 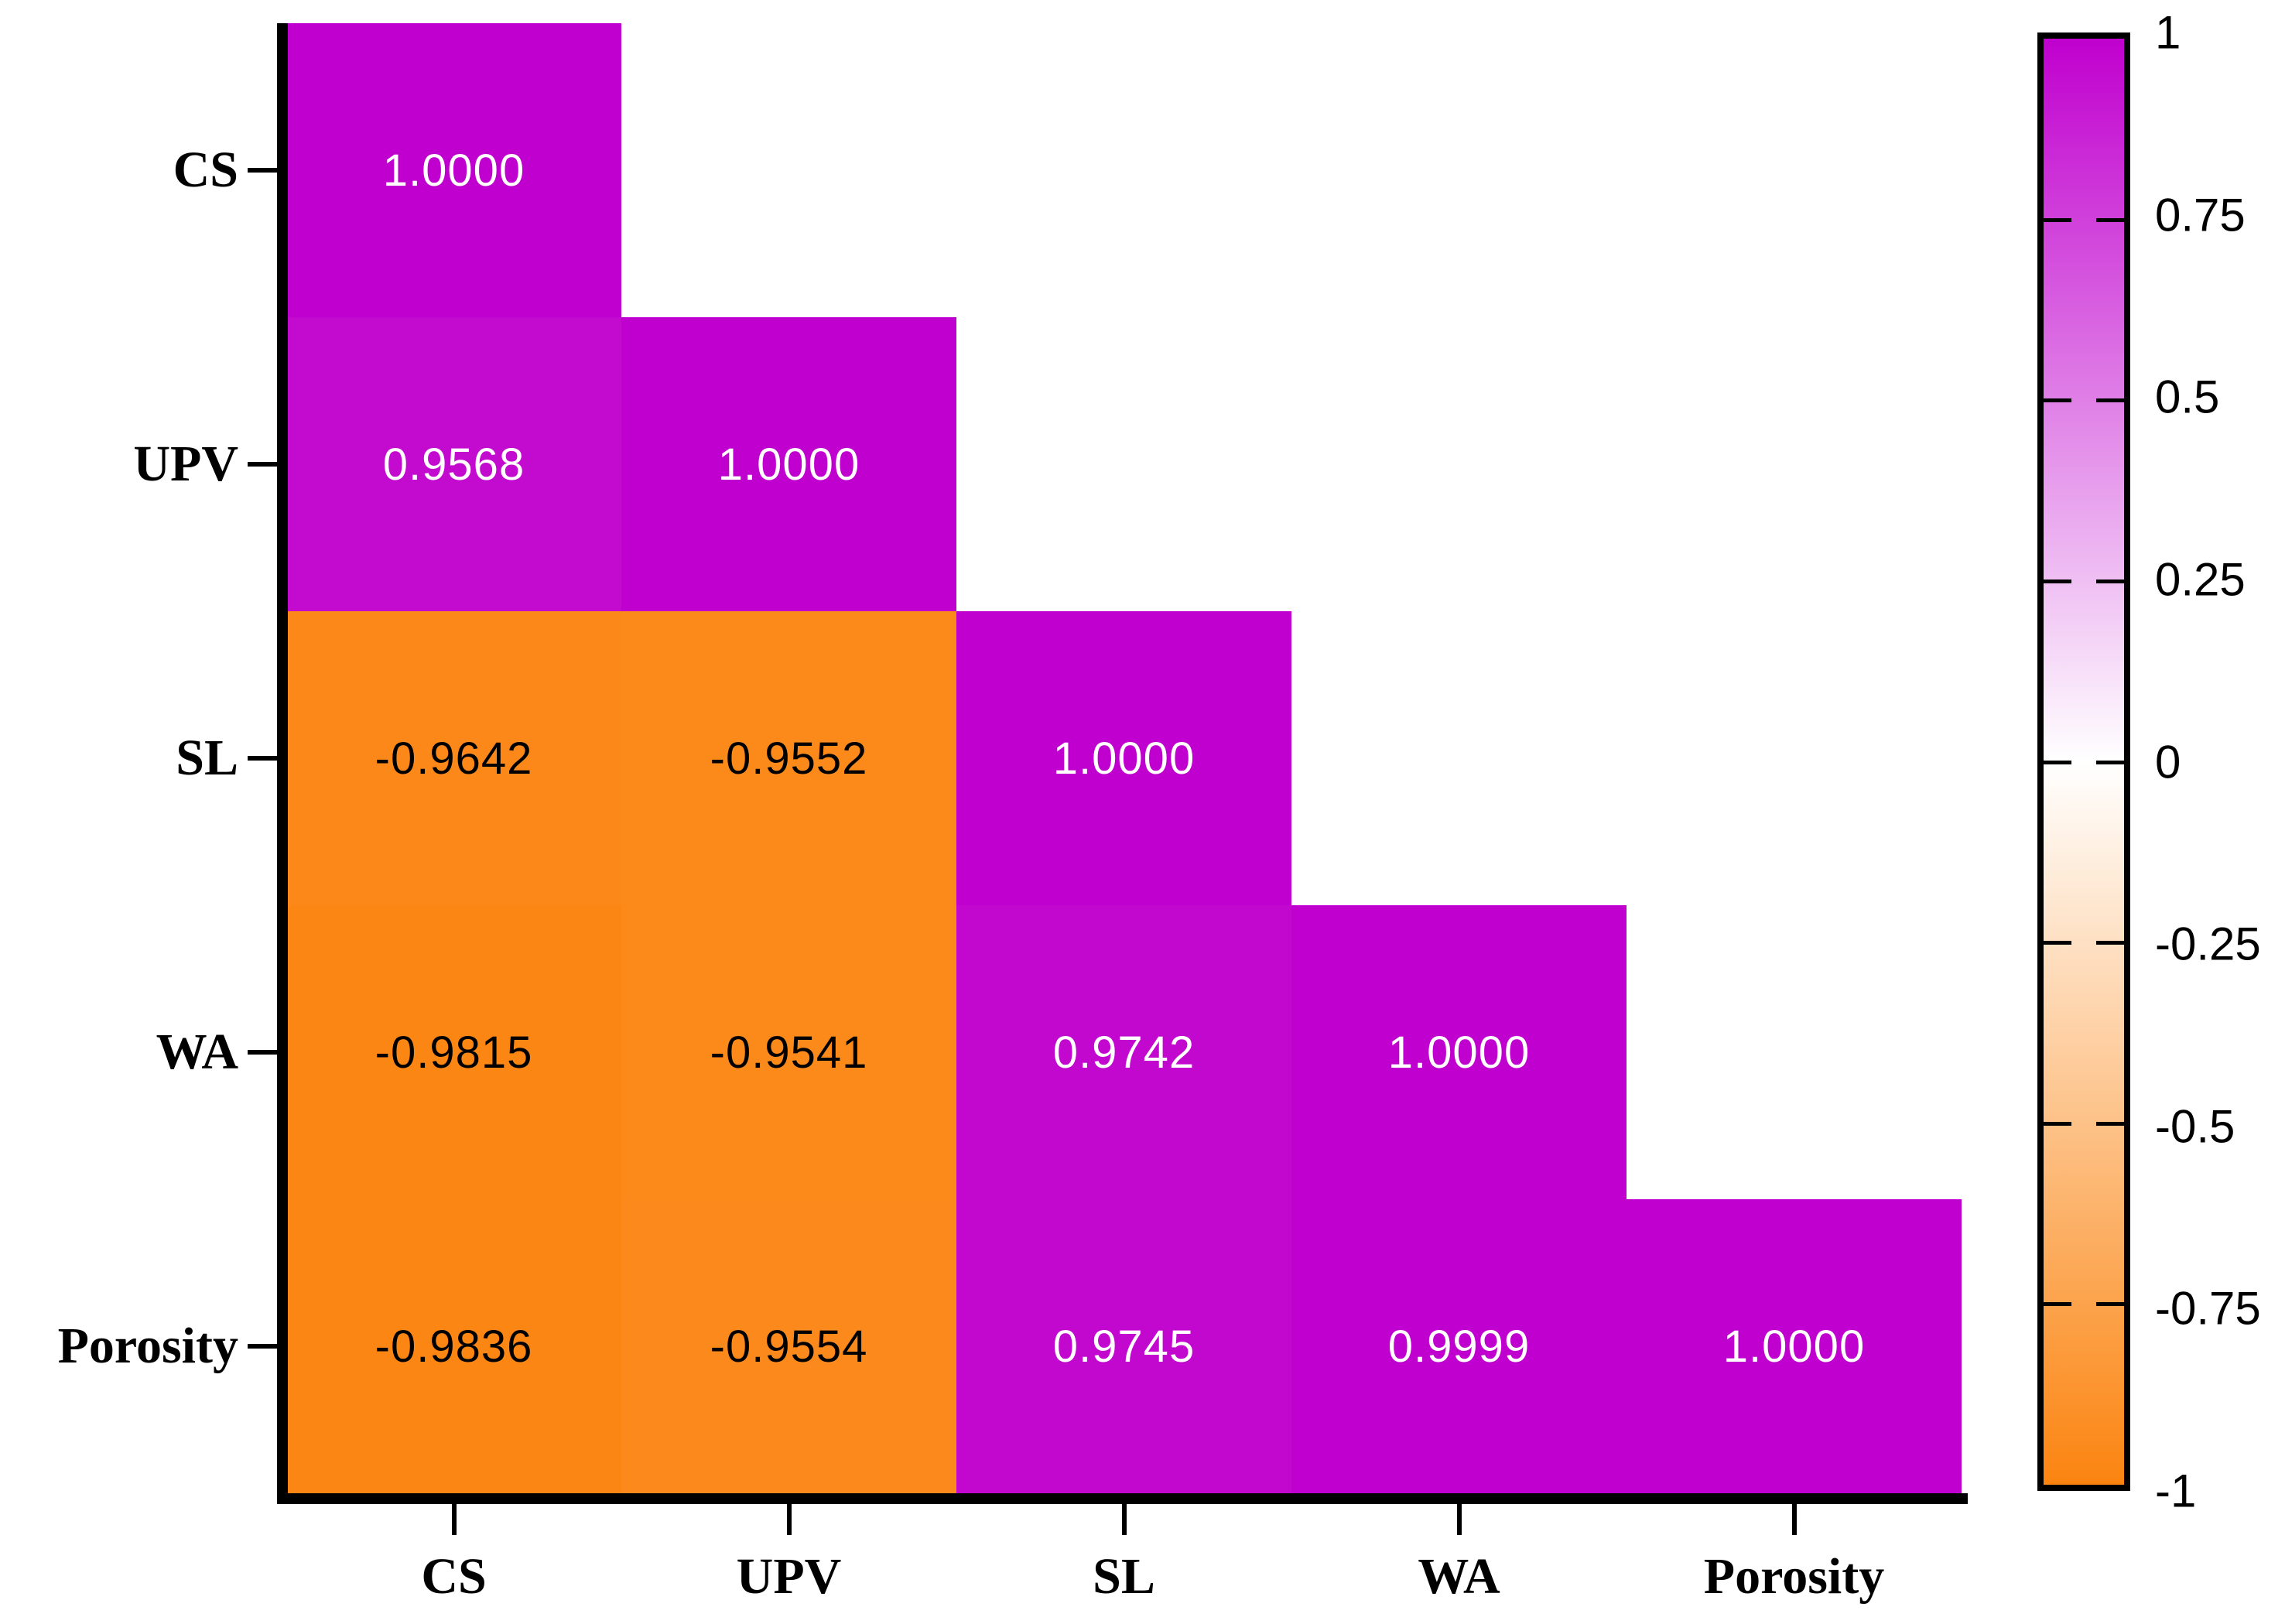 I want to click on colorbar-tick-left--0.5, so click(x=2057, y=1123).